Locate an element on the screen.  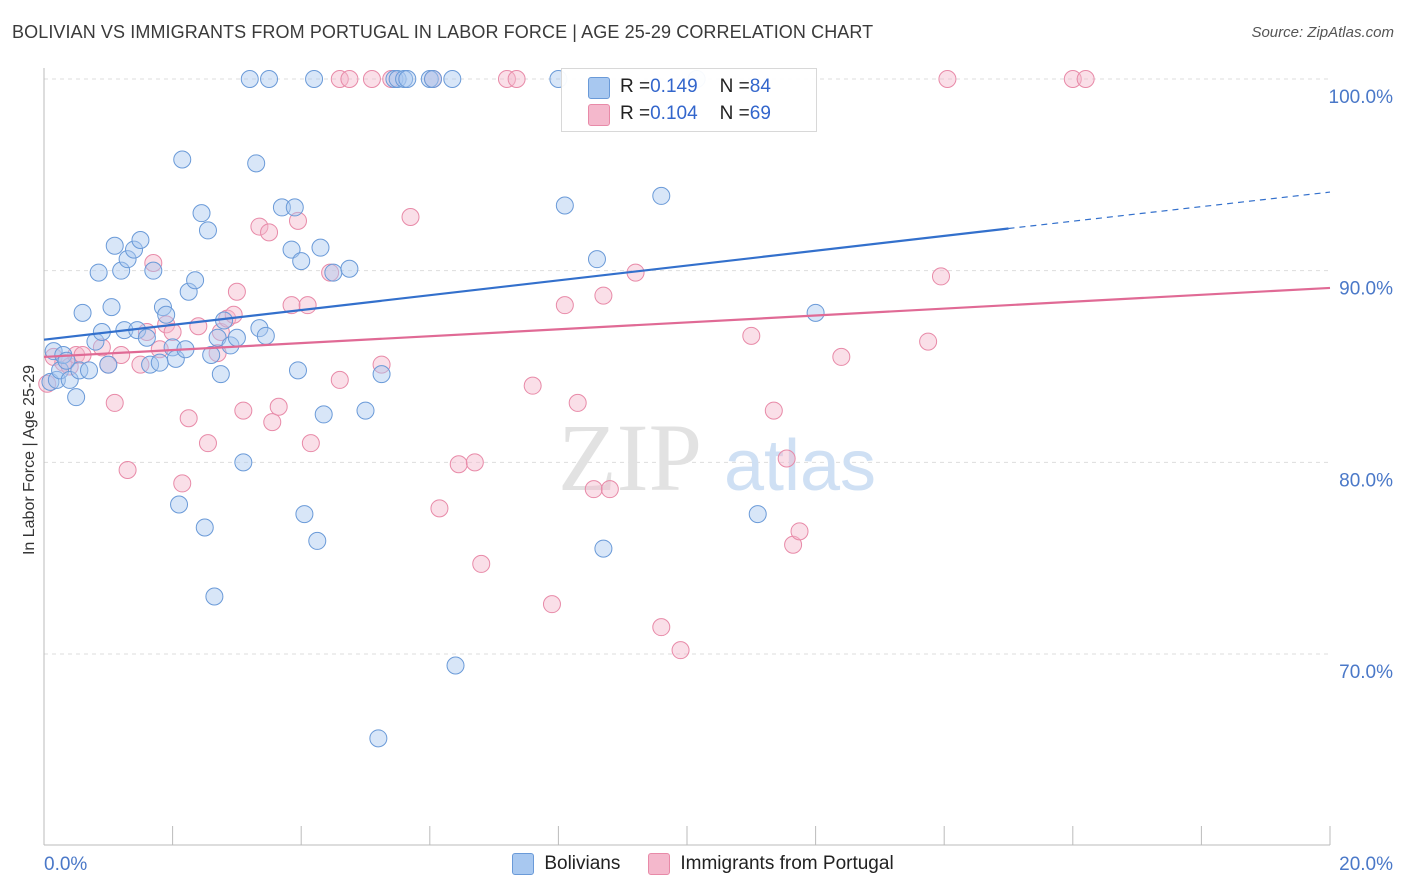
x-tick-label: 0.0% is located at coordinates (65, 864).